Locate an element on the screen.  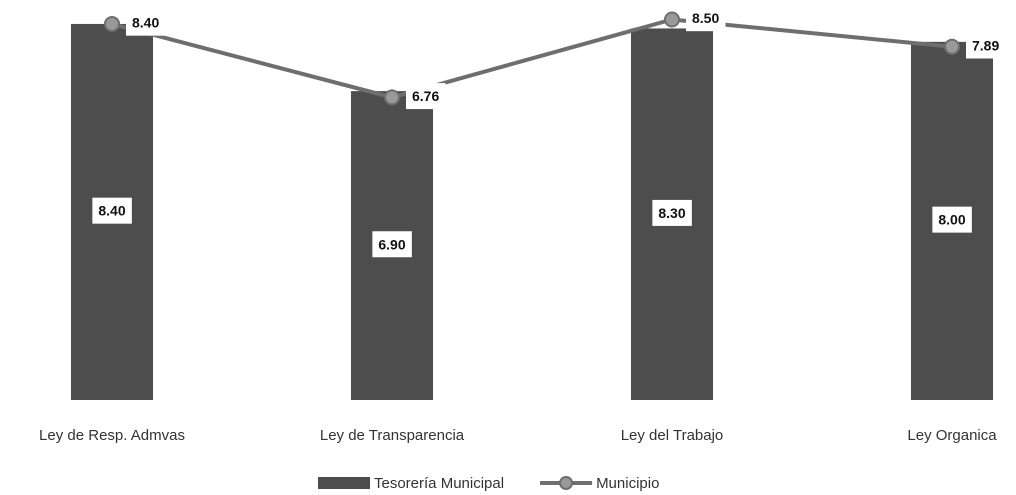
data-label: 6.76 is located at coordinates (425, 96).